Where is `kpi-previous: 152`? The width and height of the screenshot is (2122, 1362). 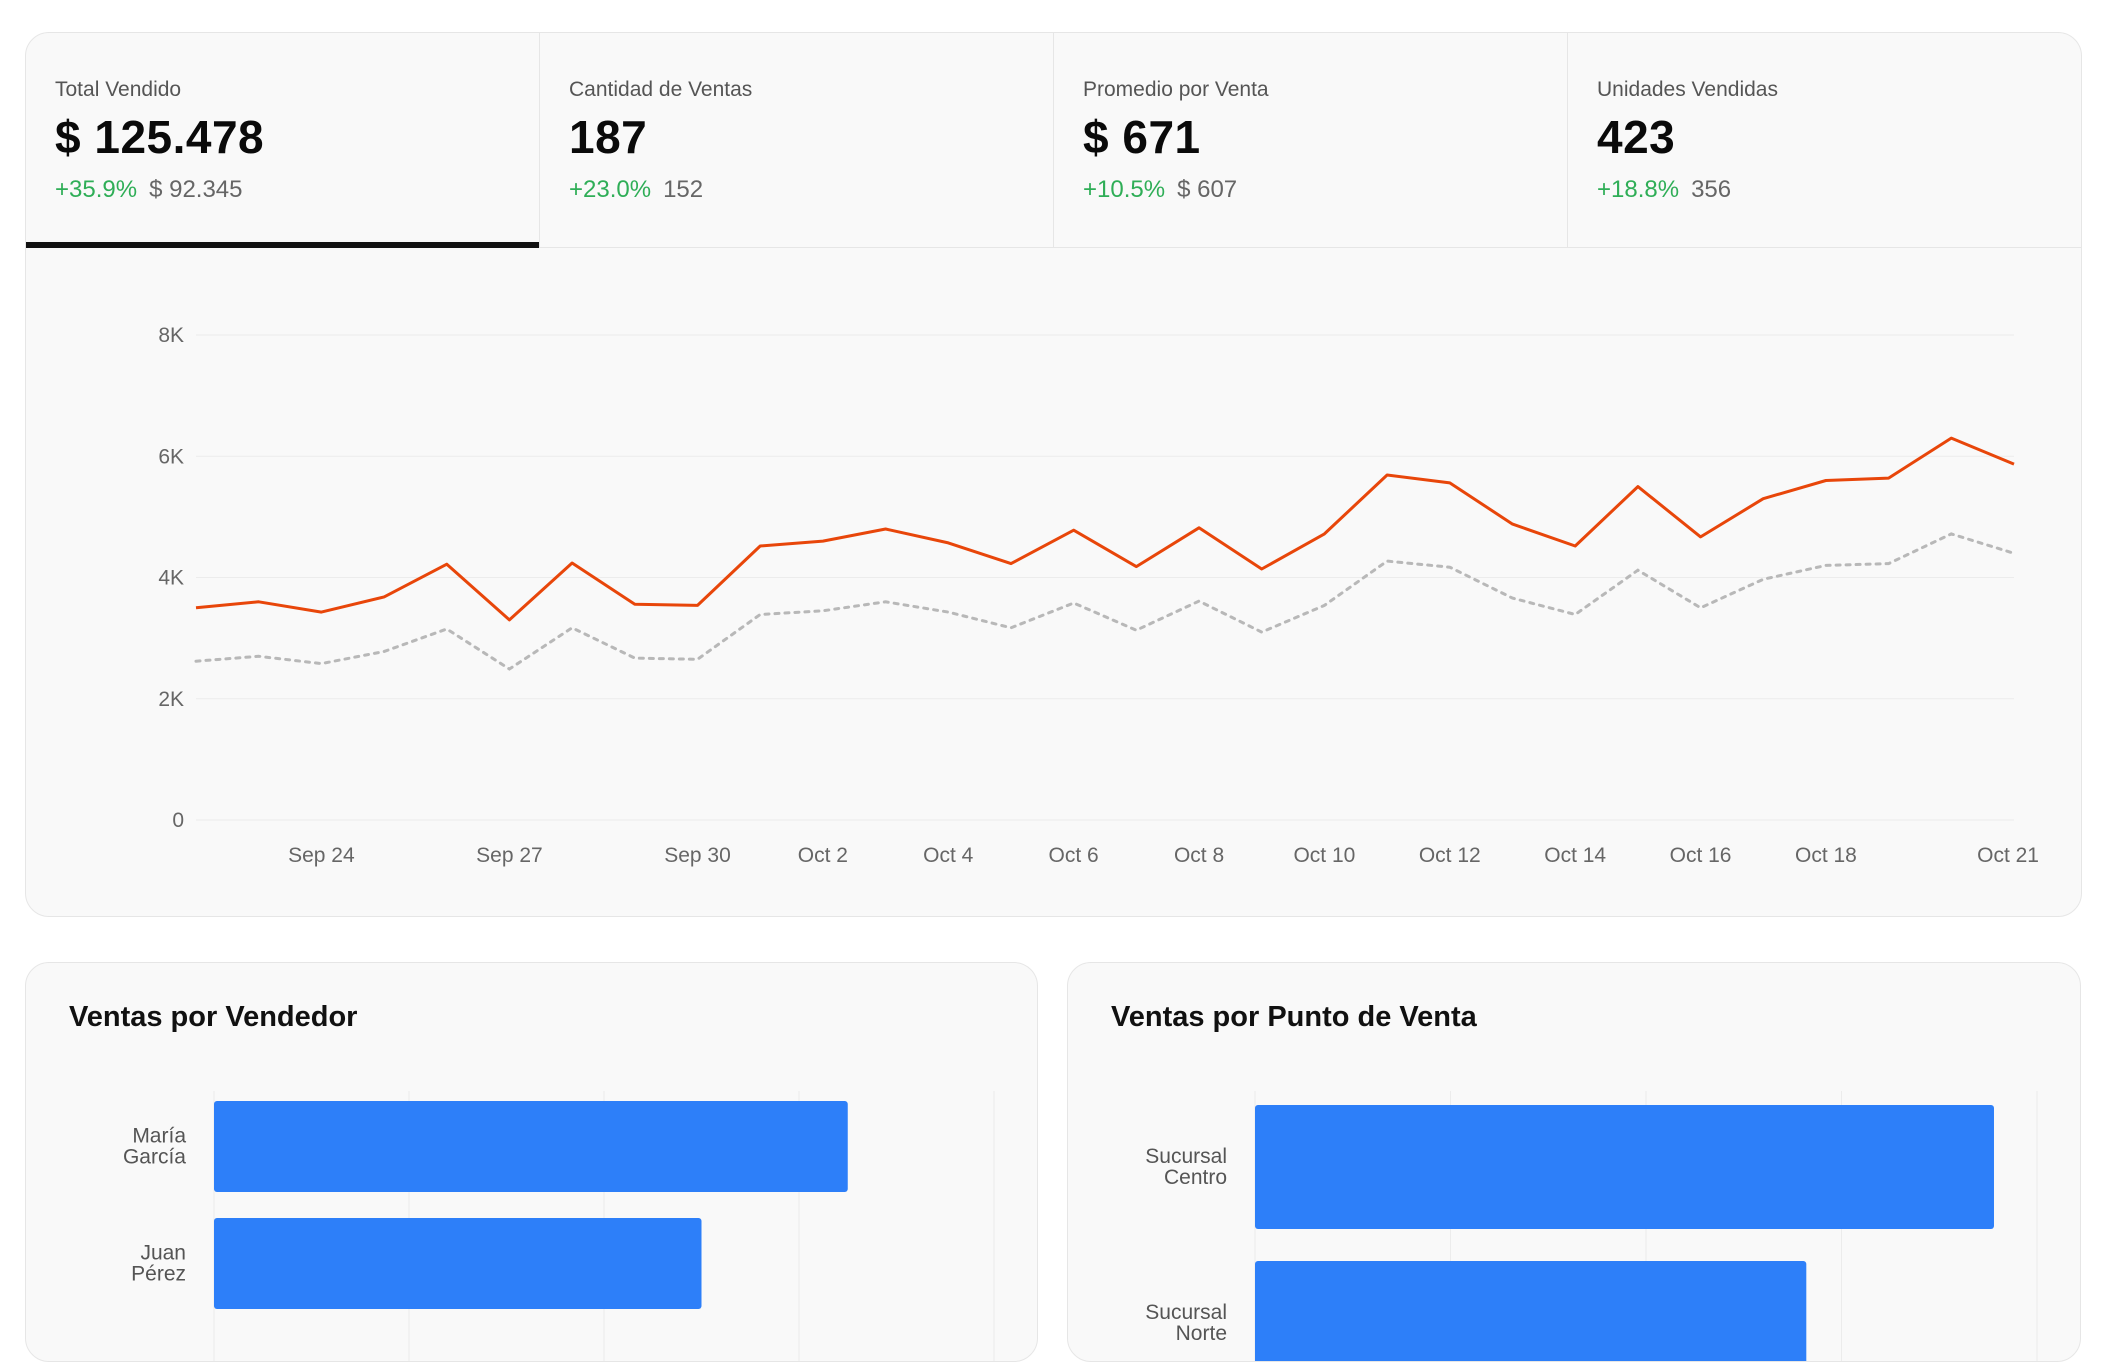 kpi-previous: 152 is located at coordinates (683, 189).